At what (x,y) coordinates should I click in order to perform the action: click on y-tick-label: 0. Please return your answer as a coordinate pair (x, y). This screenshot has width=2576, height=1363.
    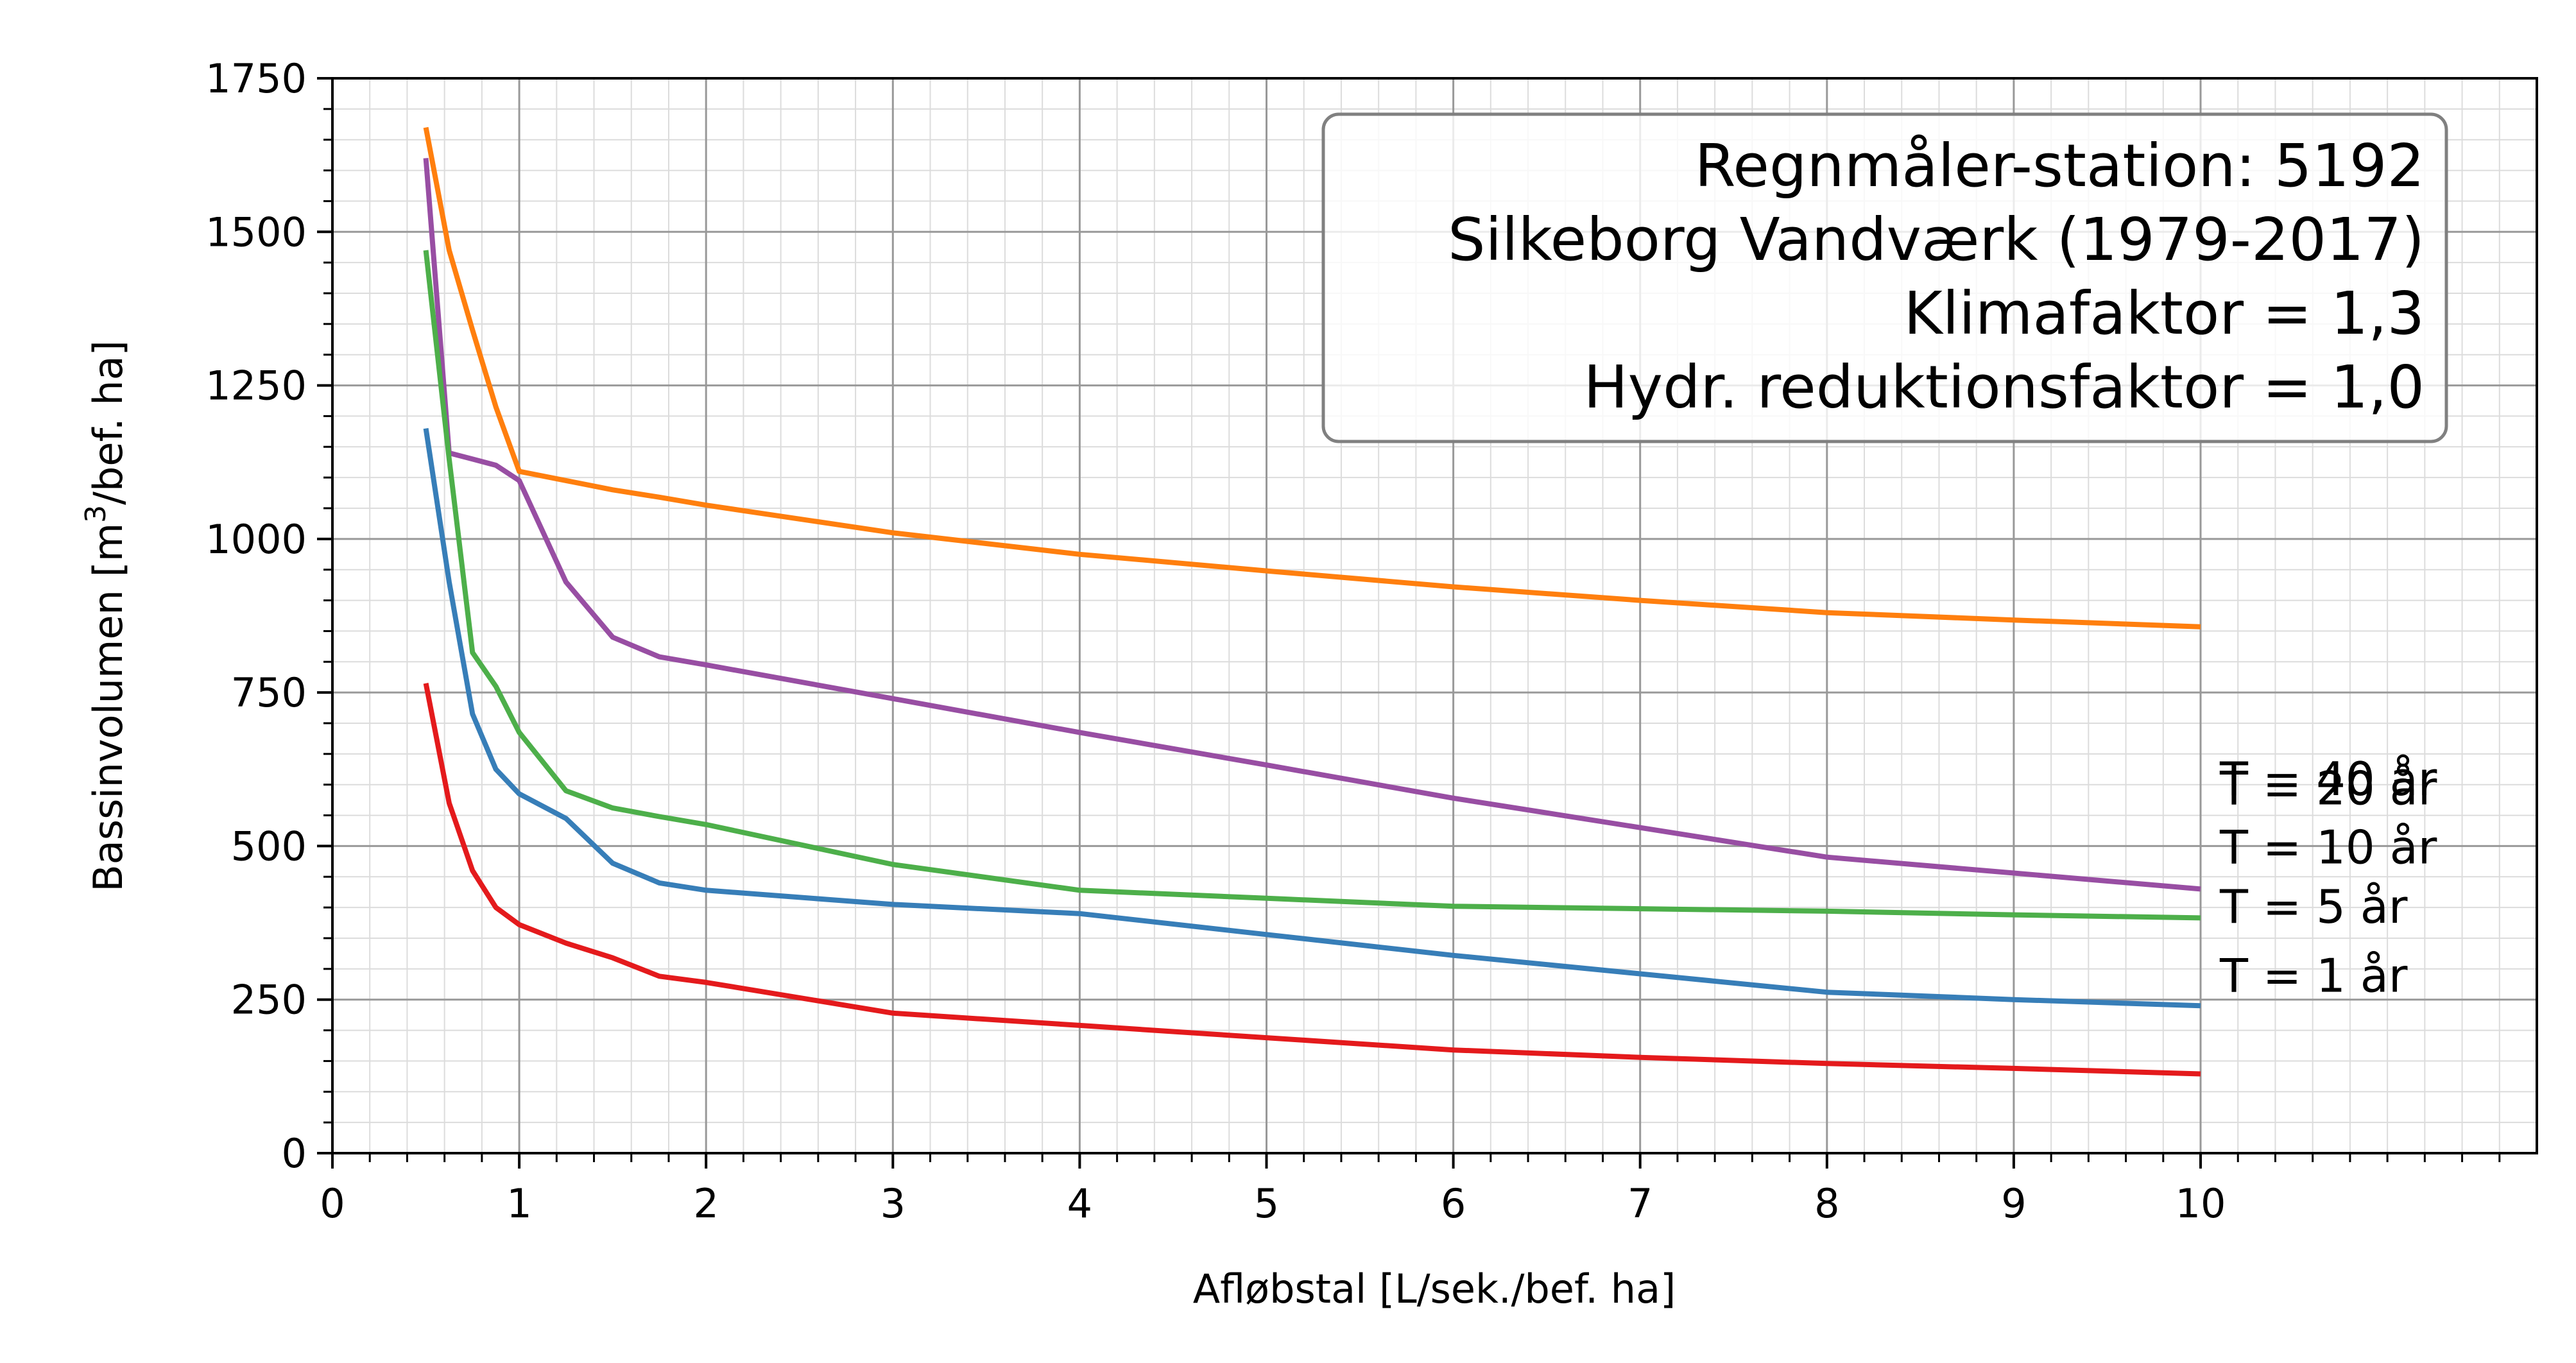
    Looking at the image, I should click on (294, 1153).